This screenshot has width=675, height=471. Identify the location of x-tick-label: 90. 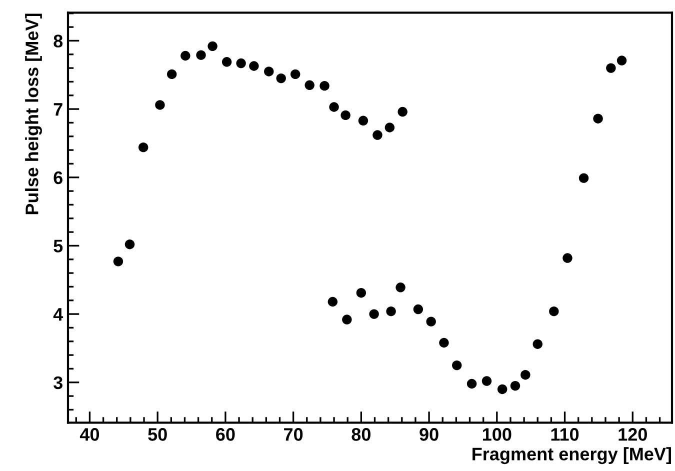
(429, 434).